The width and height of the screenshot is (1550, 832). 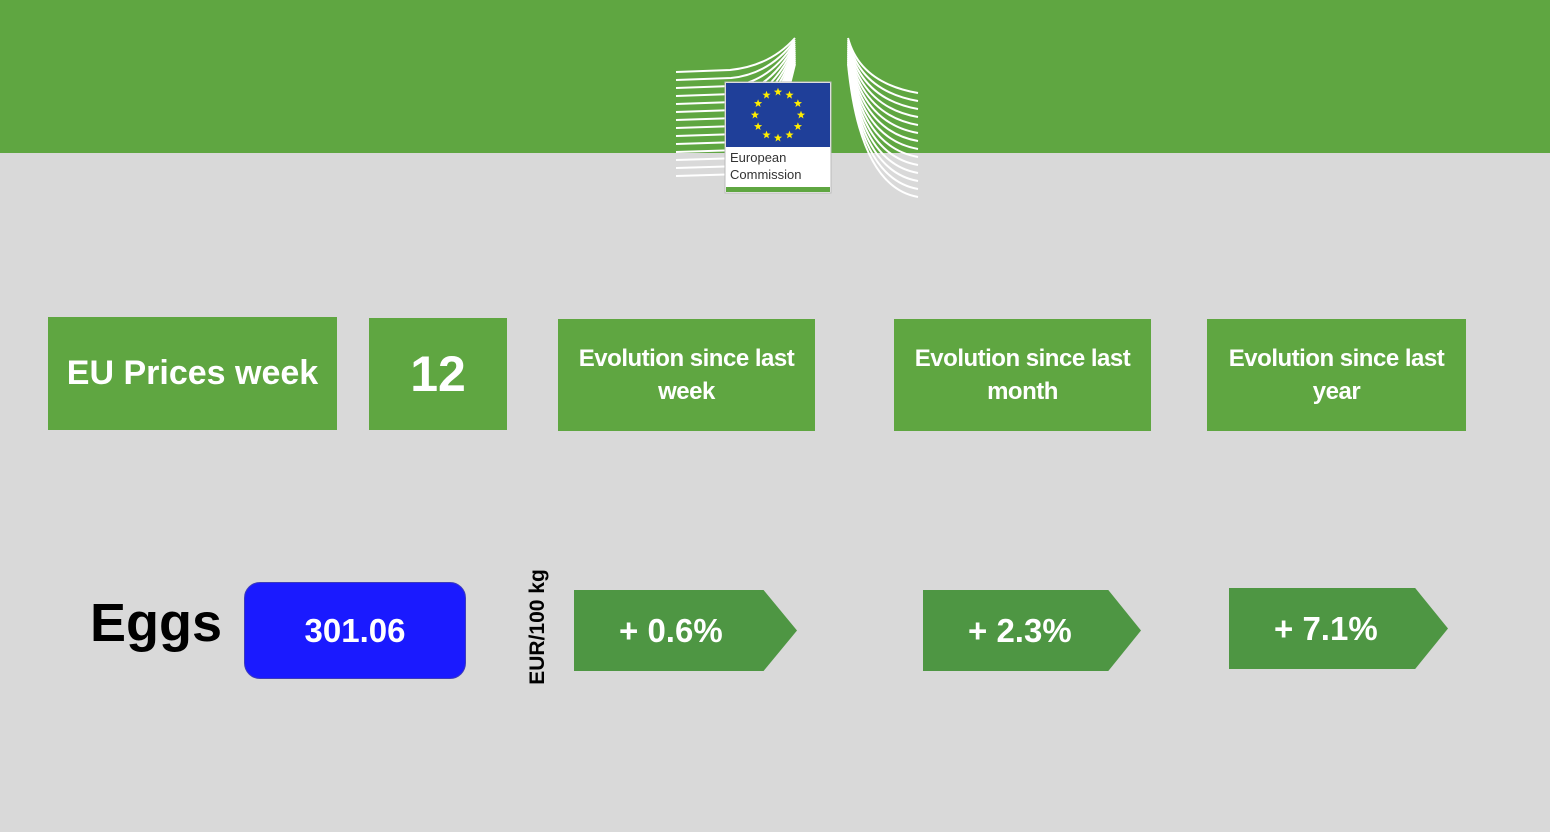 I want to click on logo: European Commission, so click(x=797, y=117).